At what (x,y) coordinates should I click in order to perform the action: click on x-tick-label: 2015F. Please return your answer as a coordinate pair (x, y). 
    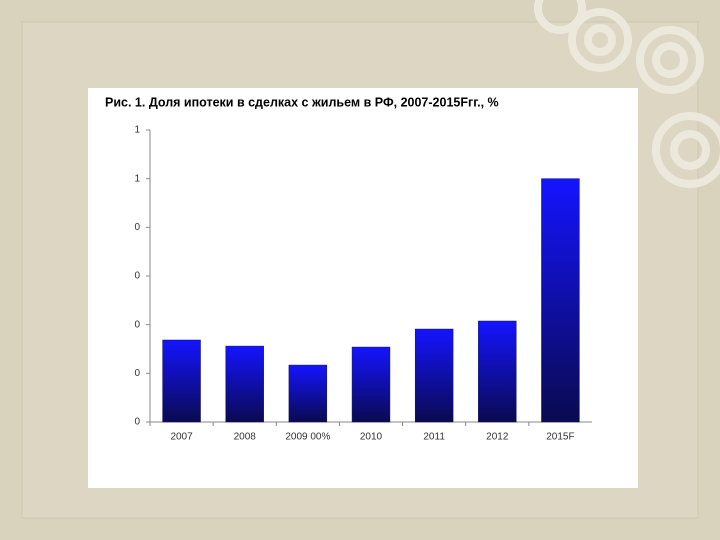
    Looking at the image, I should click on (560, 437).